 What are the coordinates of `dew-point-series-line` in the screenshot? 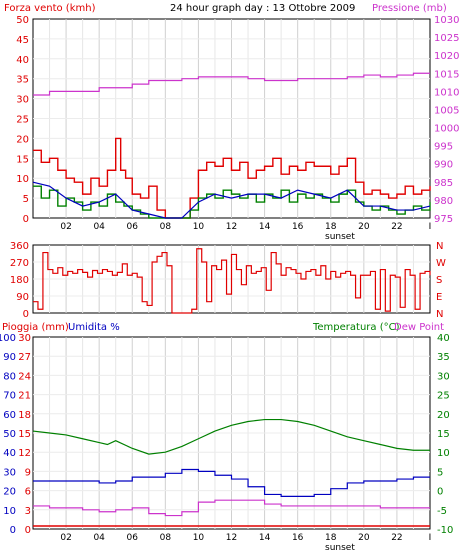 It's located at (231, 508).